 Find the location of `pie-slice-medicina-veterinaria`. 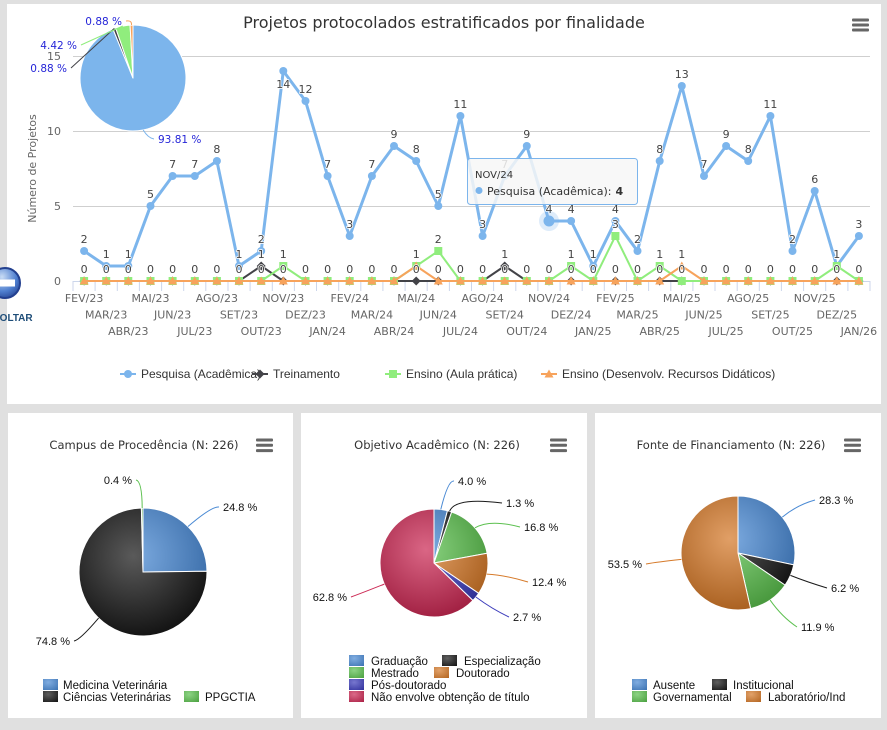

pie-slice-medicina-veterinaria is located at coordinates (175, 540).